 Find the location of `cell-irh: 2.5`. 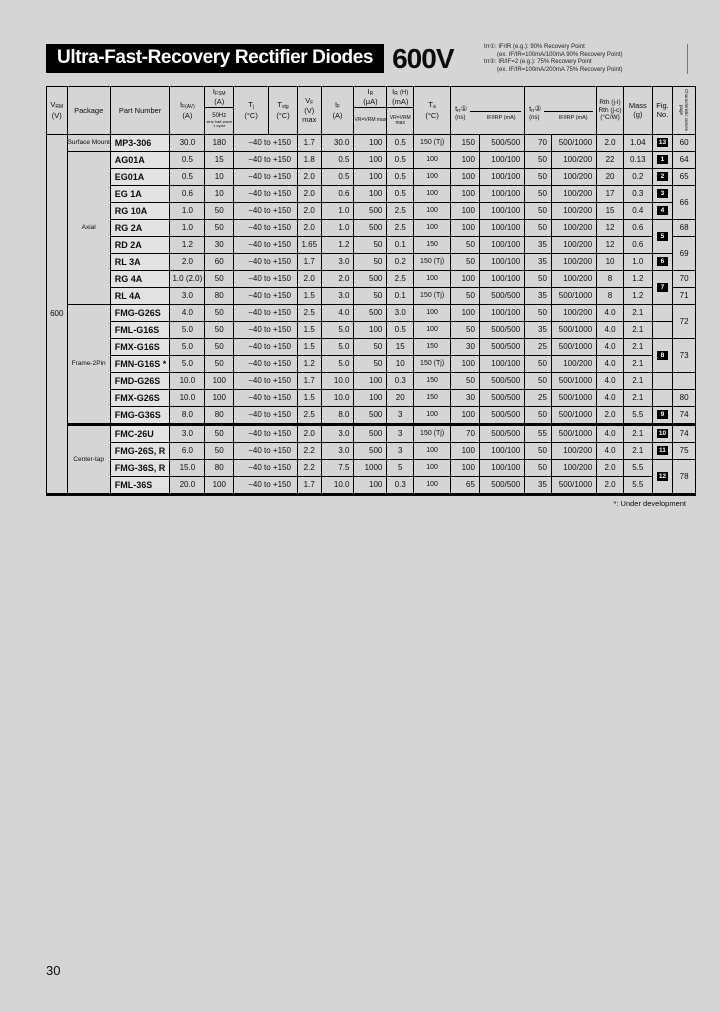

cell-irh: 2.5 is located at coordinates (400, 211).